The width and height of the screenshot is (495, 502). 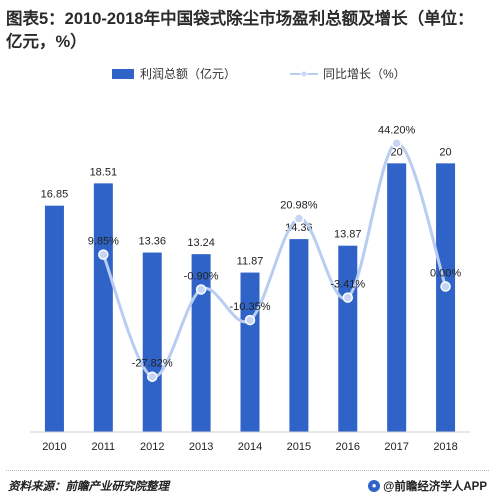 I want to click on bar-2014, so click(x=250, y=352).